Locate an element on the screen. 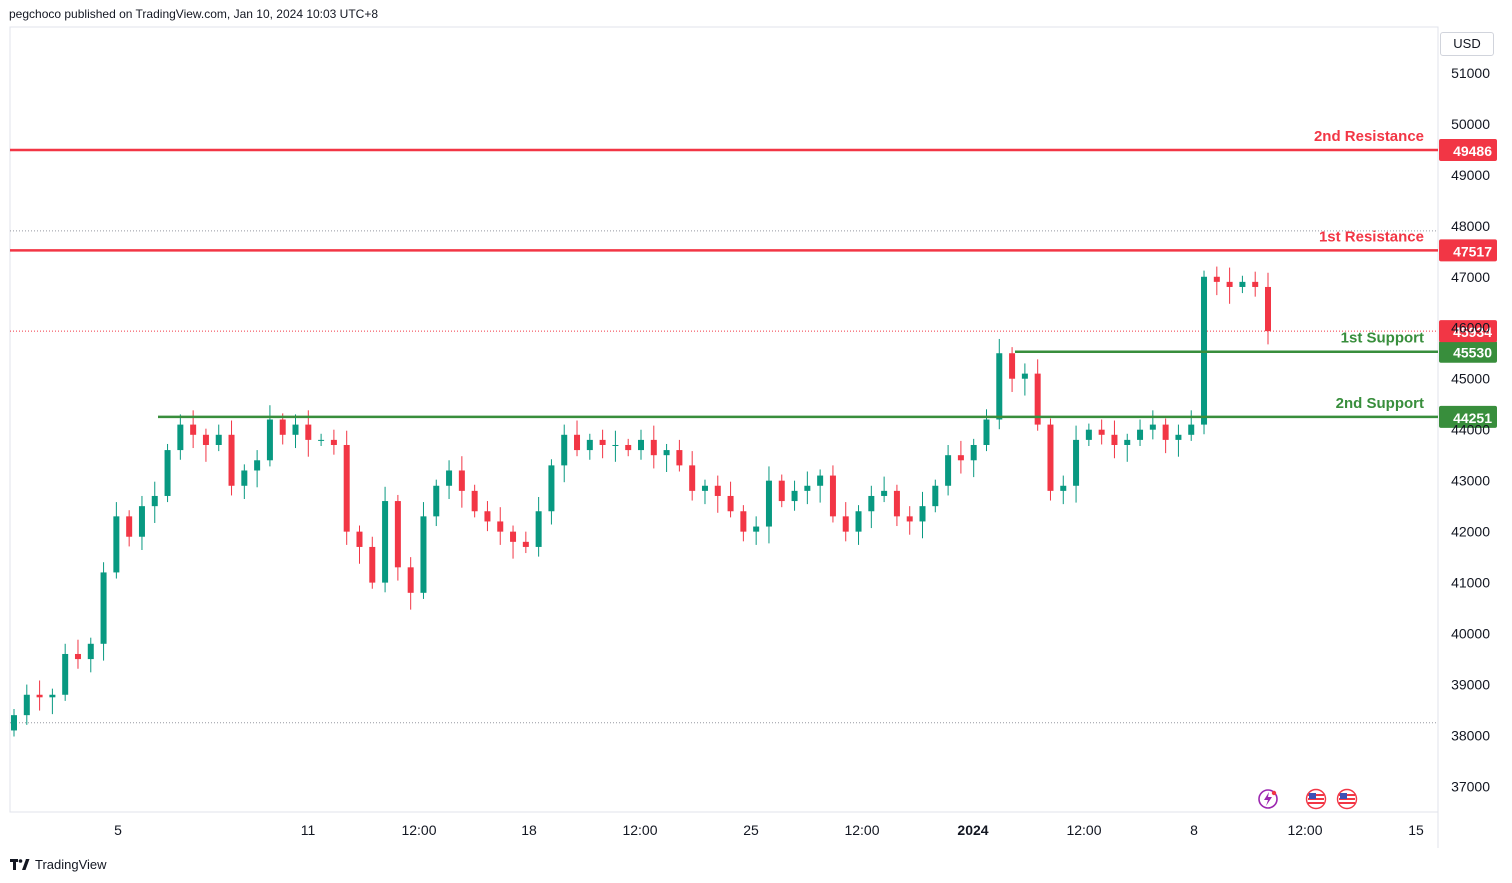 The image size is (1512, 883). time-tick-label: 2024 is located at coordinates (972, 830).